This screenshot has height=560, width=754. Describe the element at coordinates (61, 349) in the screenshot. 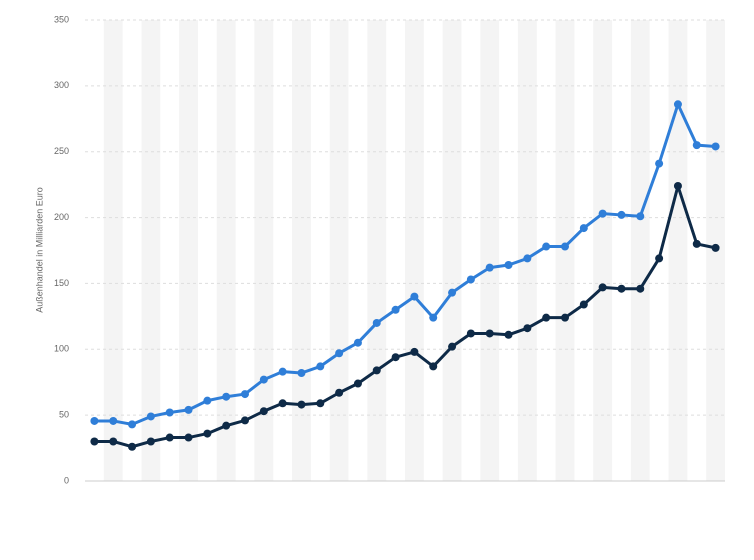

I see `y-tick-label: 100` at that location.